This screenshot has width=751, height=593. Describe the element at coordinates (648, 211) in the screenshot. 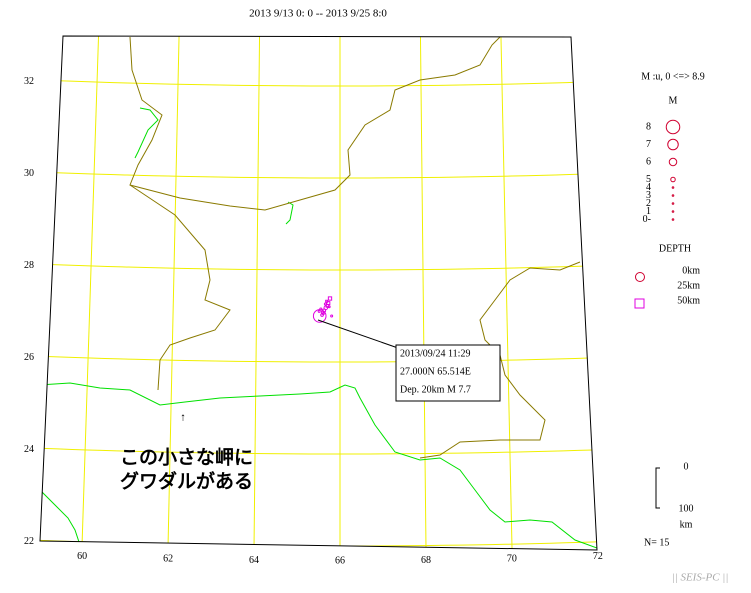

I see `legend-mag-label: 1` at that location.